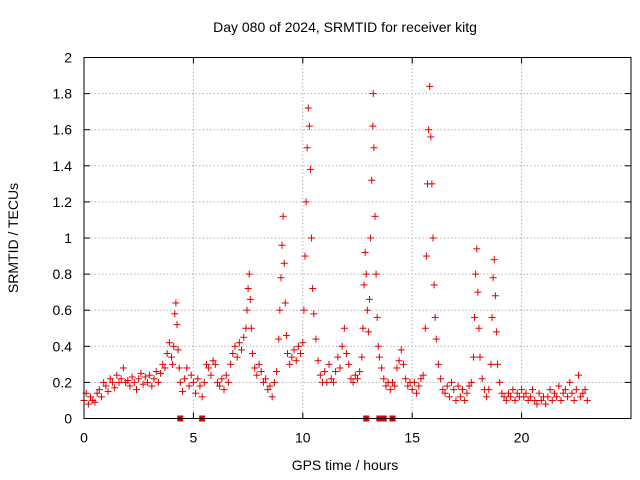 The width and height of the screenshot is (640, 480). I want to click on y-tick-label: 1.4, so click(63, 166).